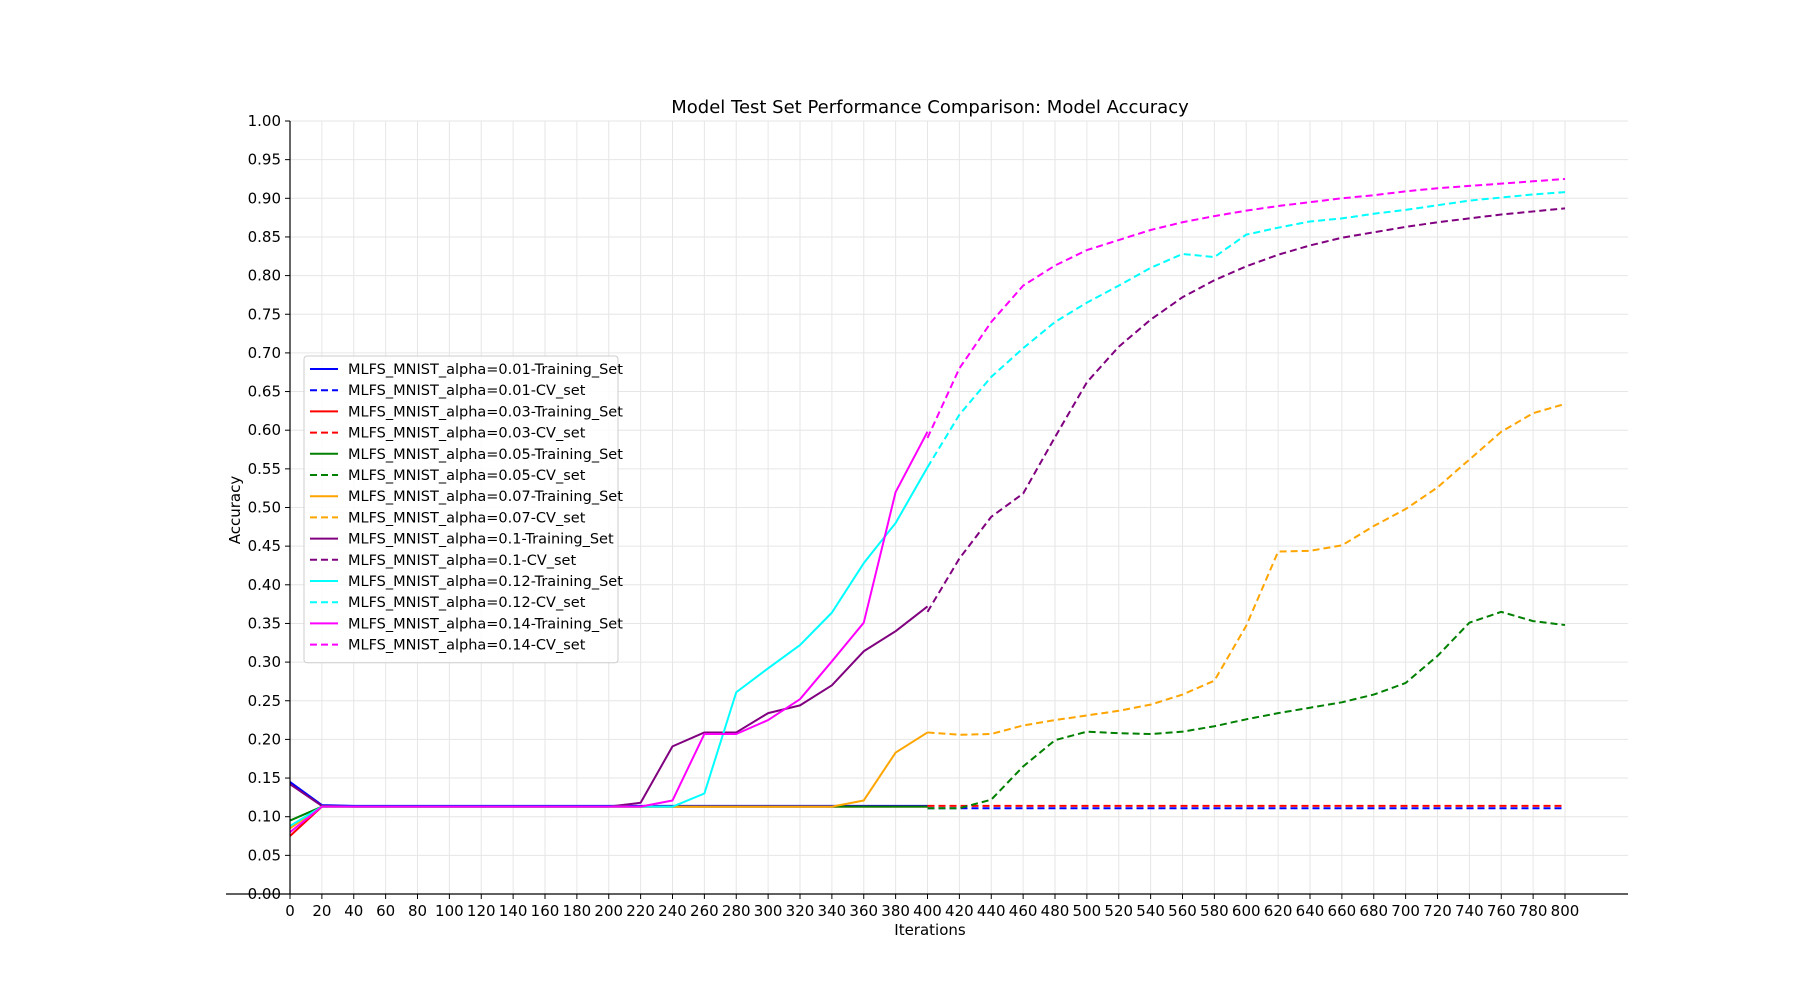  What do you see at coordinates (264, 894) in the screenshot?
I see `y-tick-label: 0.00` at bounding box center [264, 894].